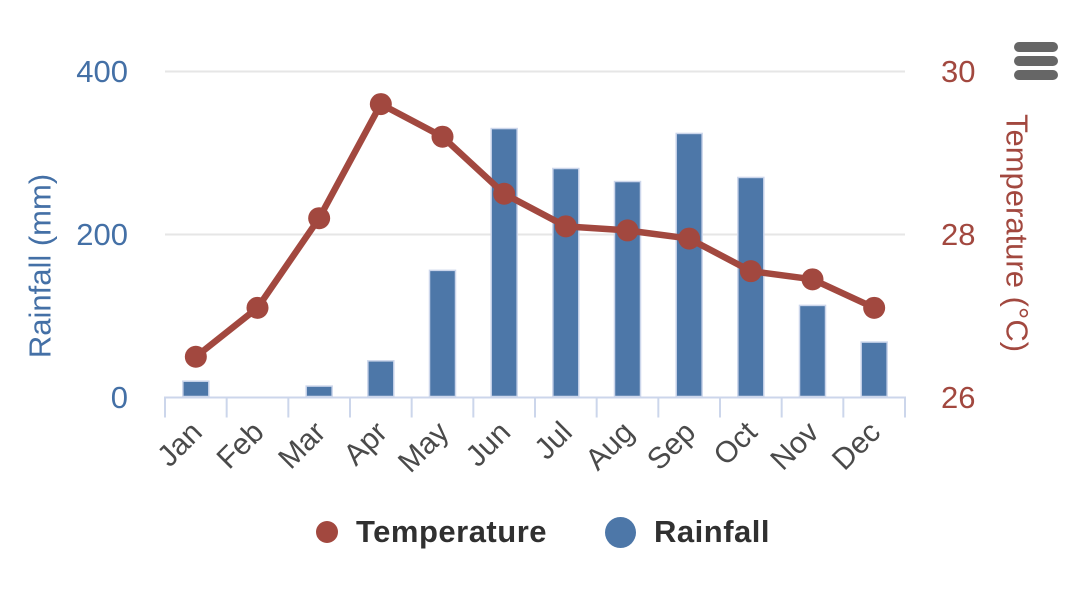 Image resolution: width=1086 pixels, height=590 pixels. Describe the element at coordinates (327, 532) in the screenshot. I see `temperature-legend-marker-icon` at that location.